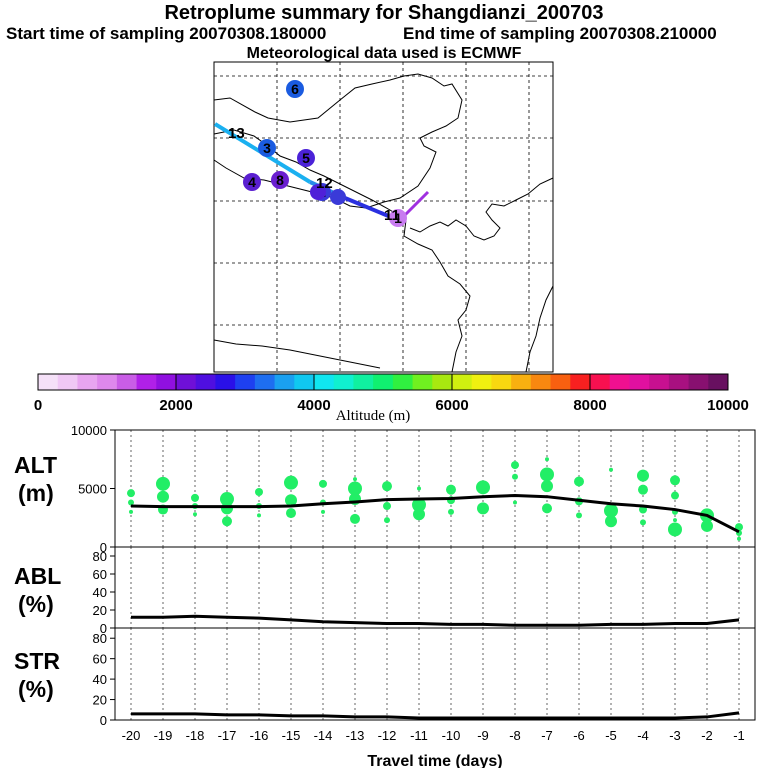  Describe the element at coordinates (166, 33) in the screenshot. I see `start-time-label: Start time of sampling 20070308.180000` at that location.